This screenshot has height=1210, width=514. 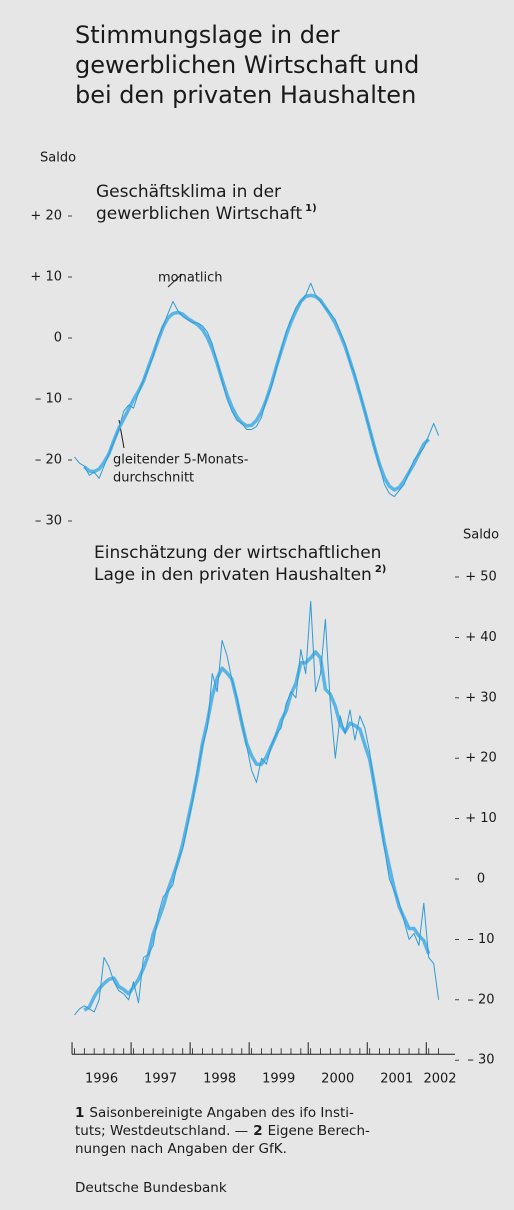 What do you see at coordinates (278, 1079) in the screenshot?
I see `x-tick-label: 1999` at bounding box center [278, 1079].